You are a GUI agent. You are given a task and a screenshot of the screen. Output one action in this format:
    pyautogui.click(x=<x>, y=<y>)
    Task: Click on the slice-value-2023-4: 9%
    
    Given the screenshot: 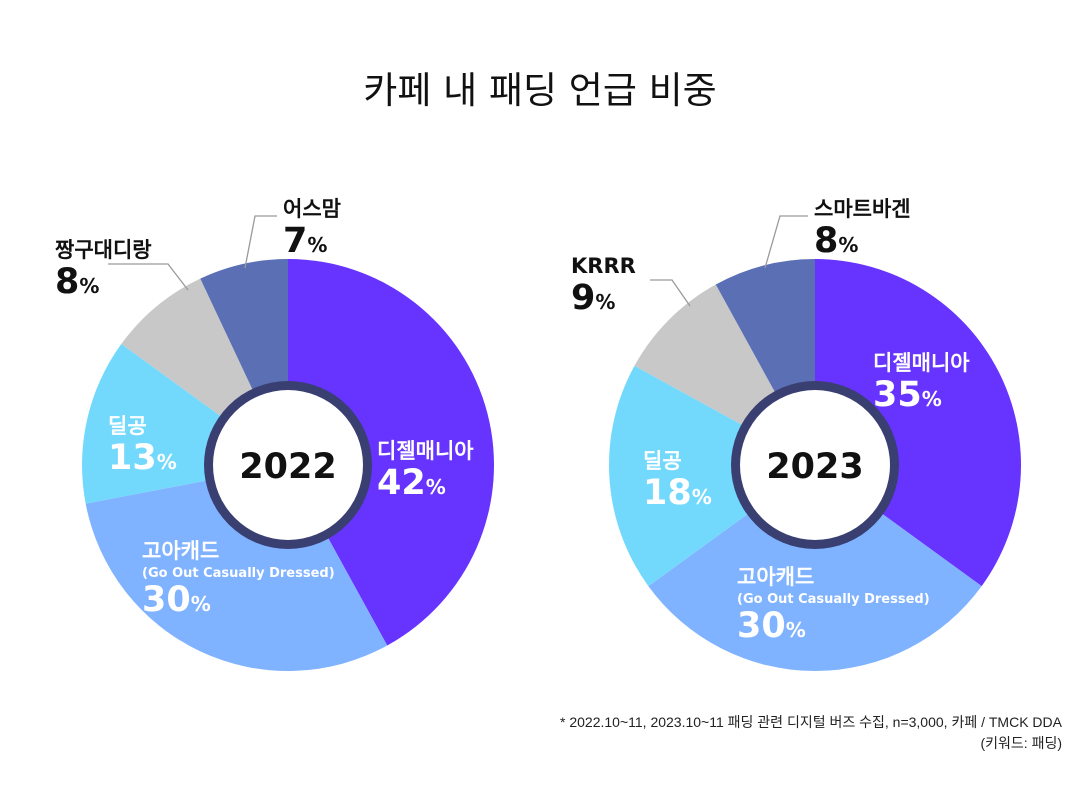 What is the action you would take?
    pyautogui.click(x=593, y=298)
    